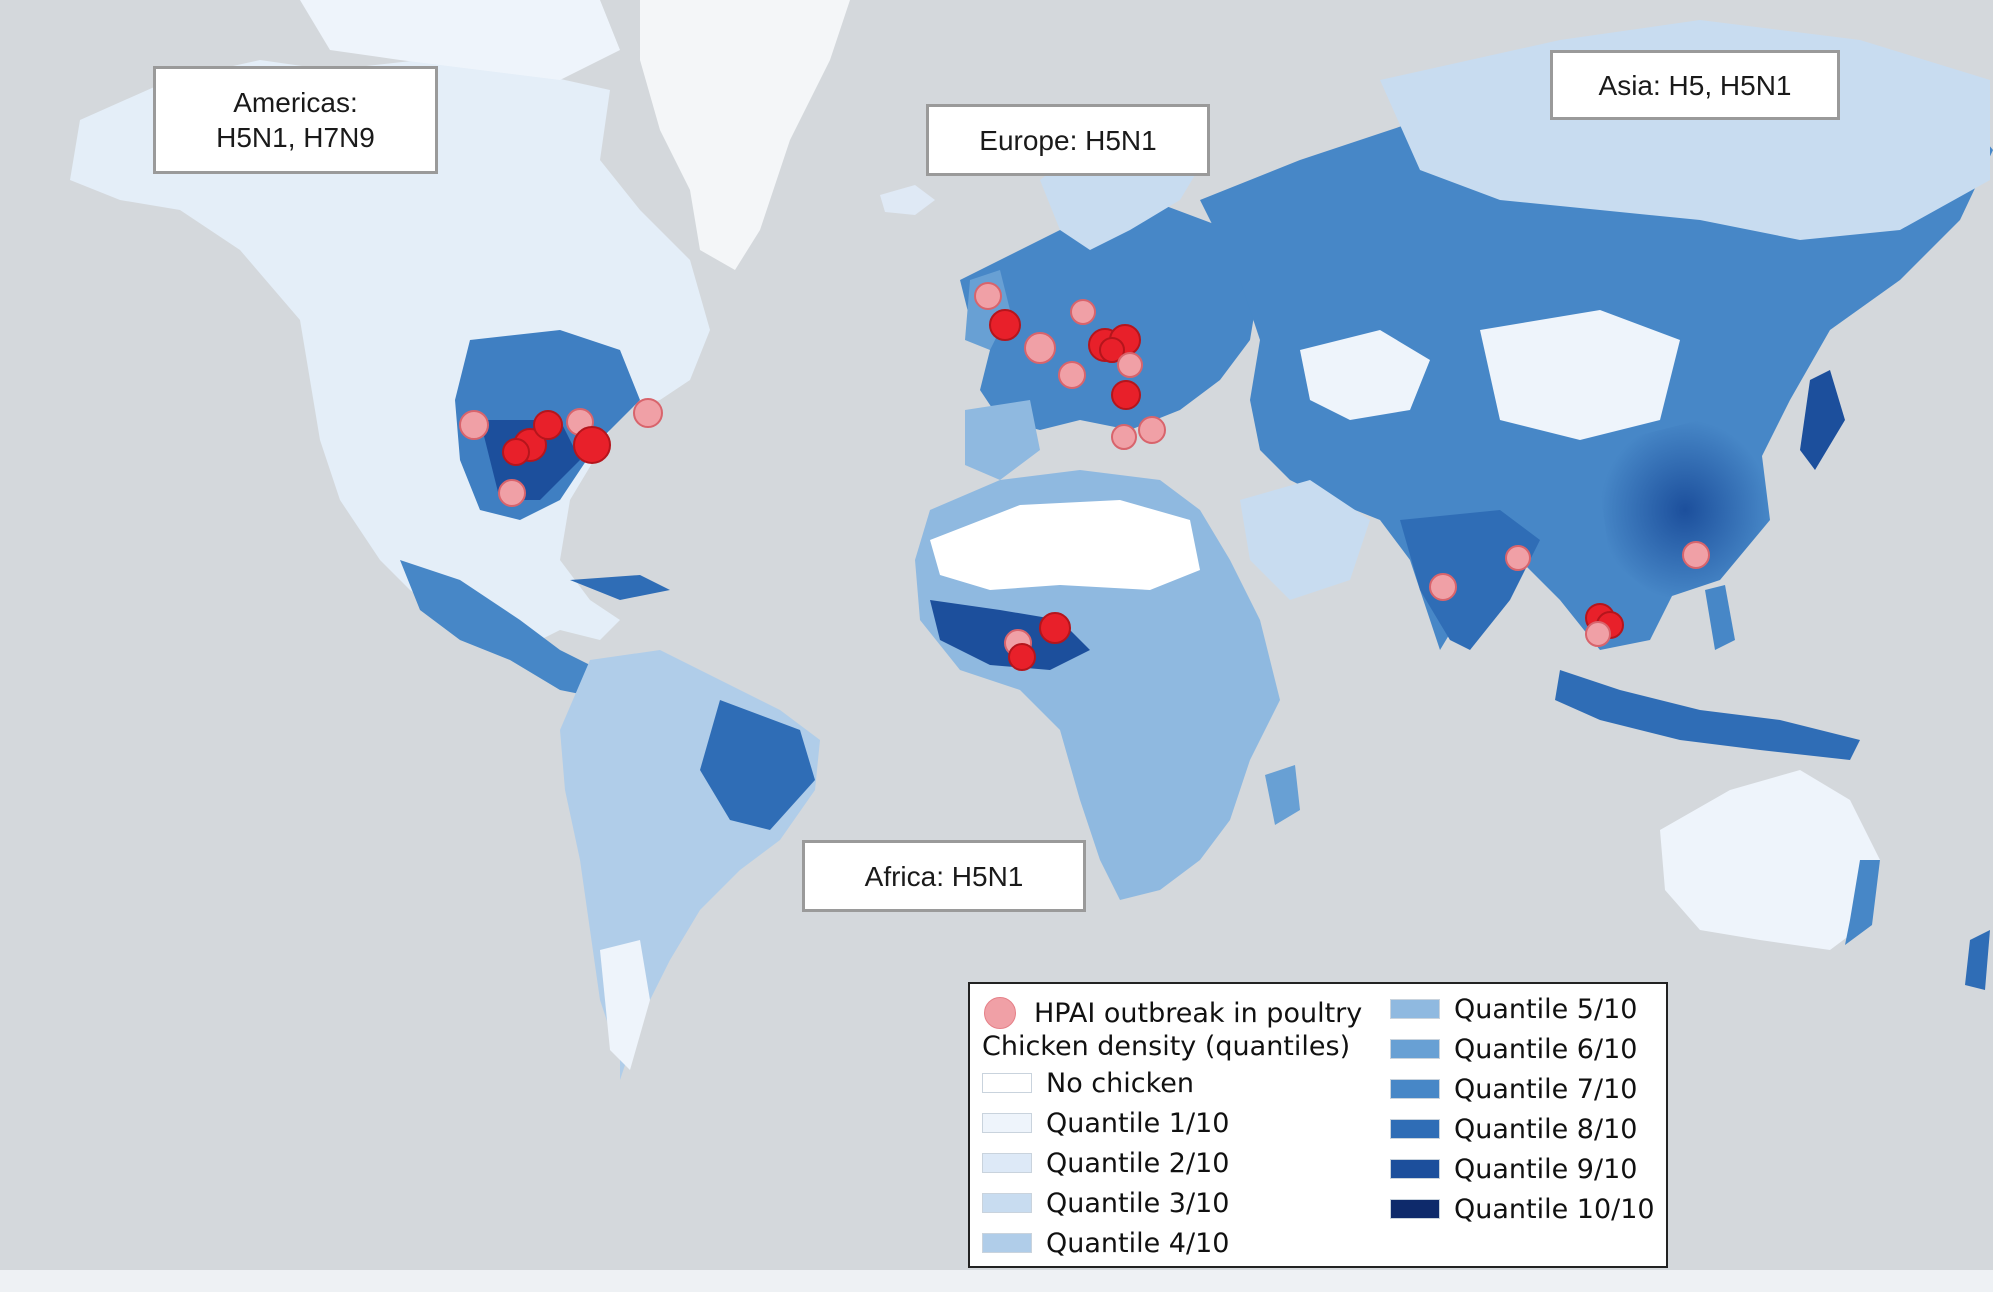  What do you see at coordinates (295, 120) in the screenshot?
I see `americas-label: Americas: H5N1, H7N9` at bounding box center [295, 120].